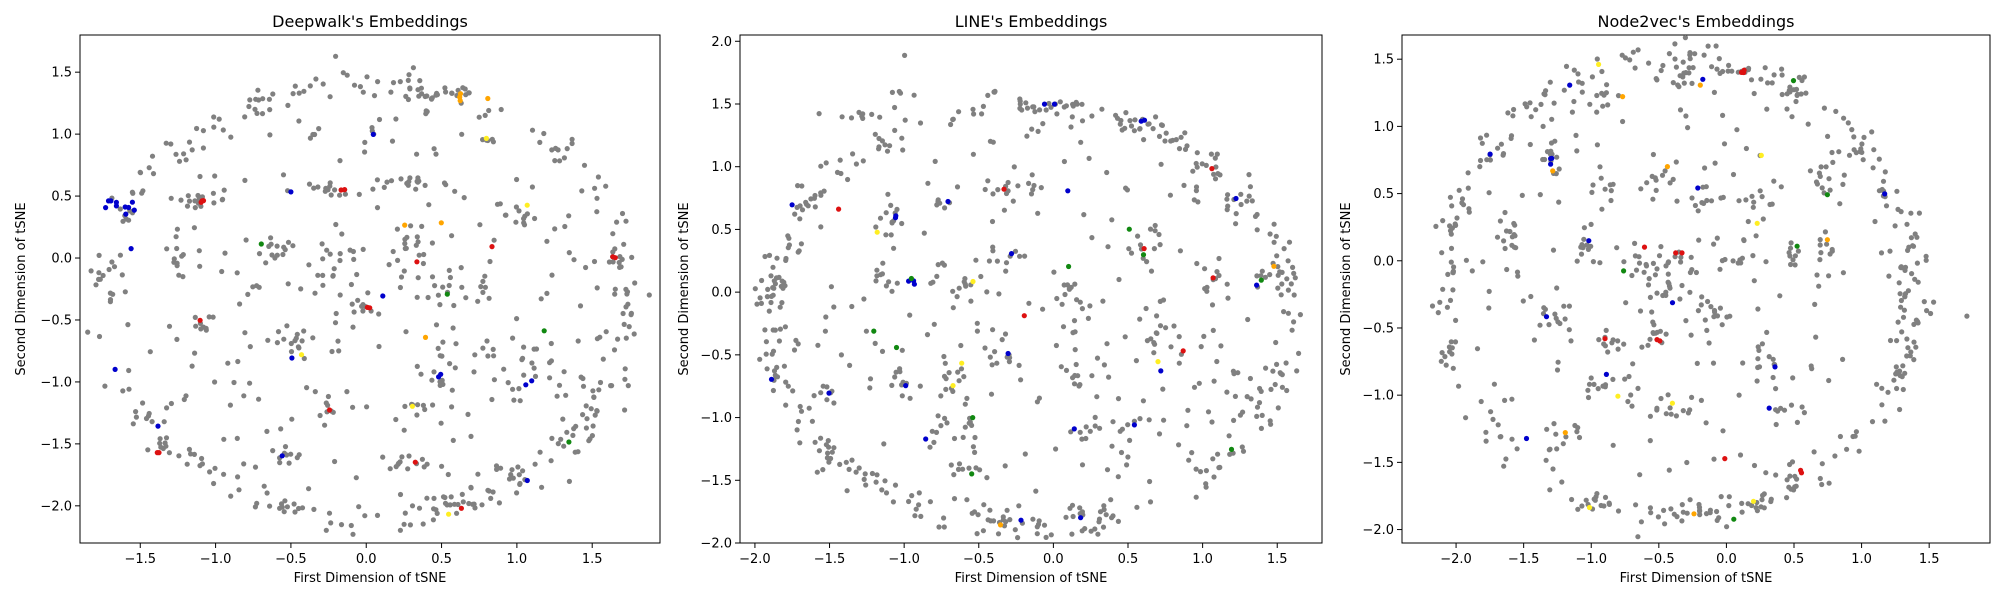  I want to click on orange-point, so click(1827, 240).